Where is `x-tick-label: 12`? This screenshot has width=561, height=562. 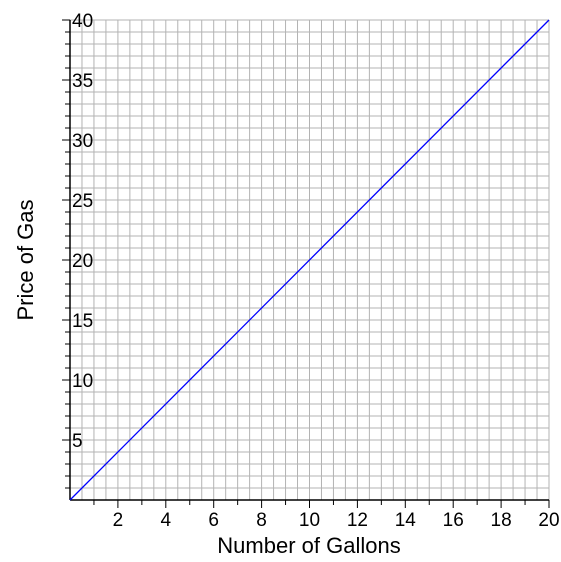
x-tick-label: 12 is located at coordinates (357, 520).